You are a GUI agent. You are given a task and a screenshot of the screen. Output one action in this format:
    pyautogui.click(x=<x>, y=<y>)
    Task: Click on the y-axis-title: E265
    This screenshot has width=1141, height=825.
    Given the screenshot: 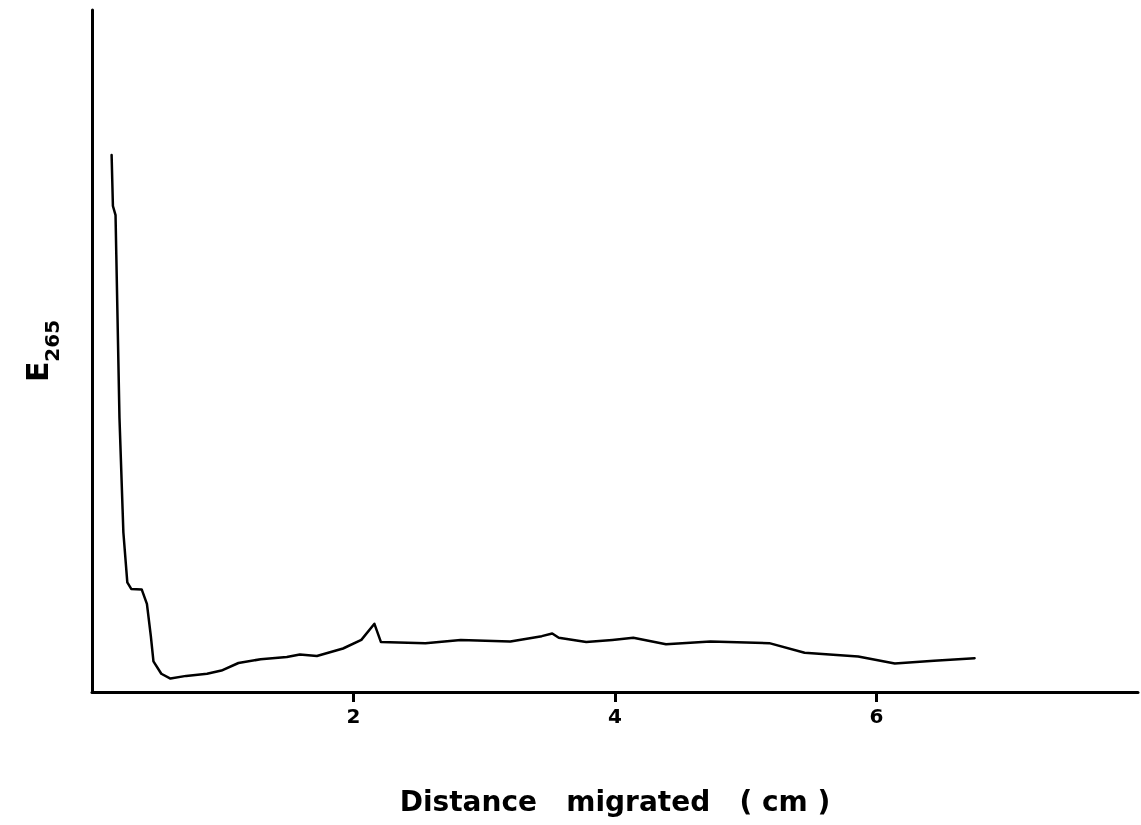 What is the action you would take?
    pyautogui.click(x=41, y=351)
    